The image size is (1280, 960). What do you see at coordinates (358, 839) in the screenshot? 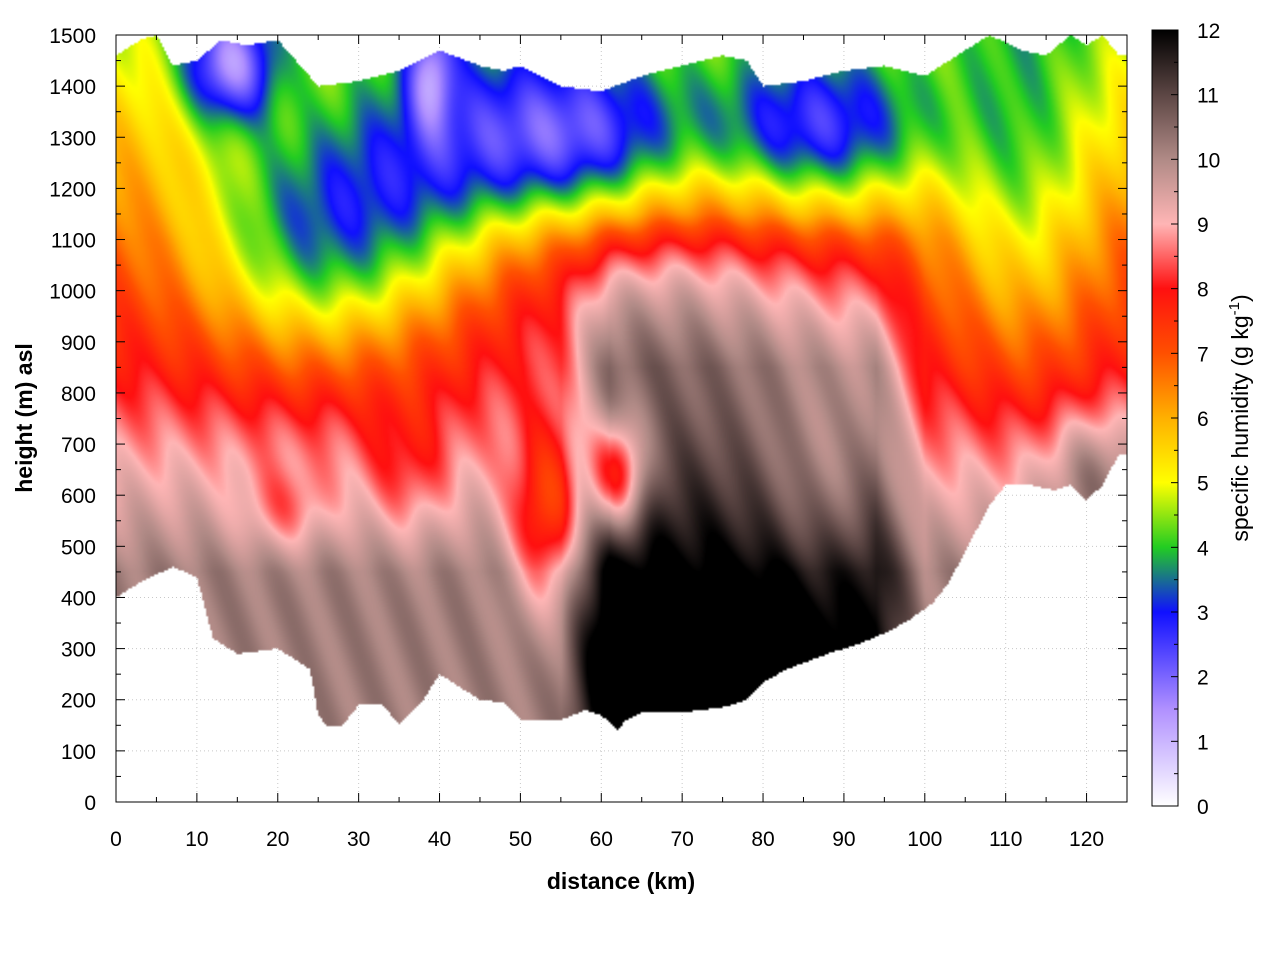
I see `x-tick-label: 30` at bounding box center [358, 839].